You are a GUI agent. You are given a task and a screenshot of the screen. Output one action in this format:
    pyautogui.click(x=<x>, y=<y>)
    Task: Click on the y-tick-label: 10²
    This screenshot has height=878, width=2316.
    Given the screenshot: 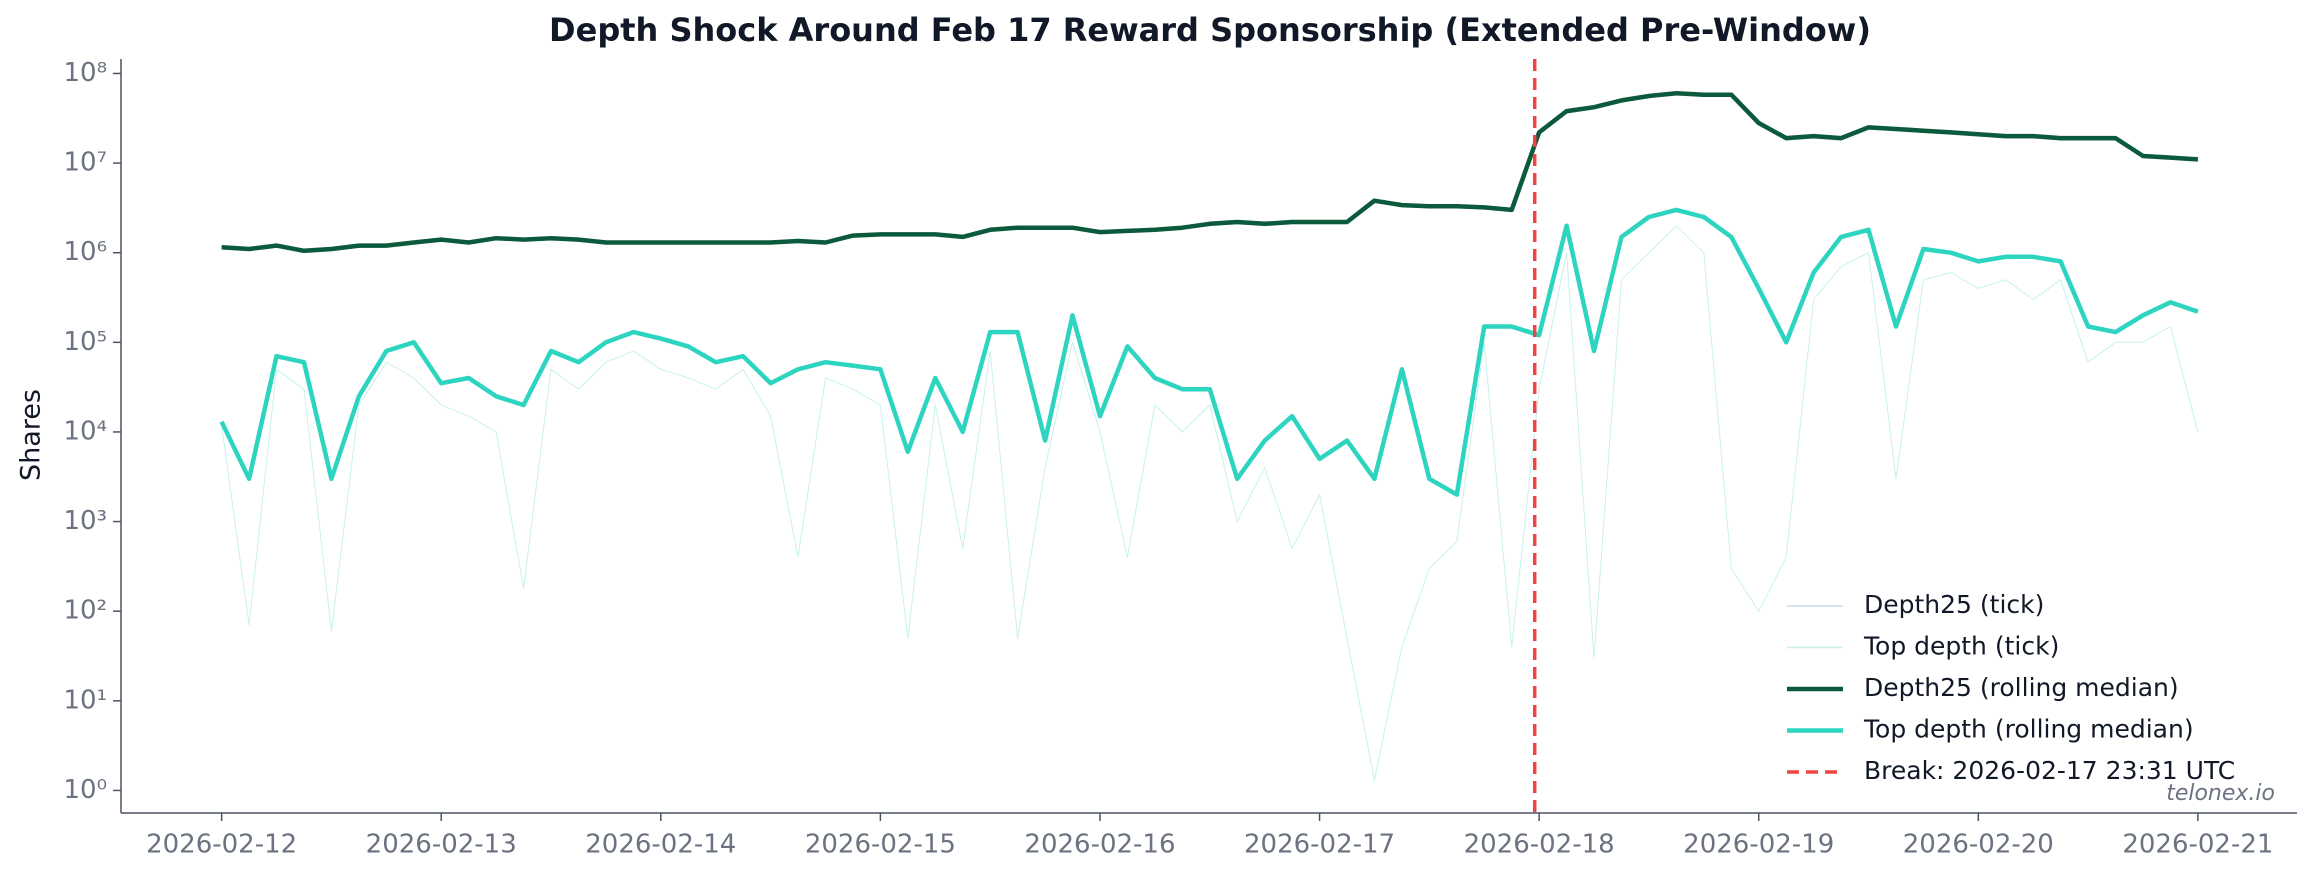 What is the action you would take?
    pyautogui.click(x=85, y=611)
    